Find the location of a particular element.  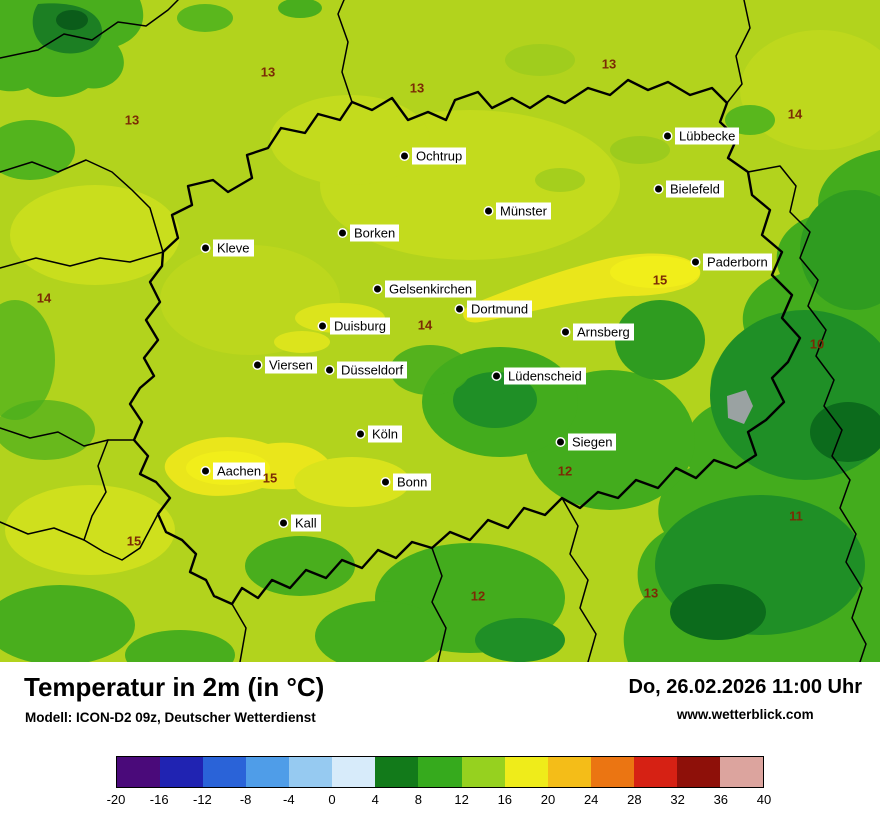

city-label: Münster is located at coordinates (523, 211).